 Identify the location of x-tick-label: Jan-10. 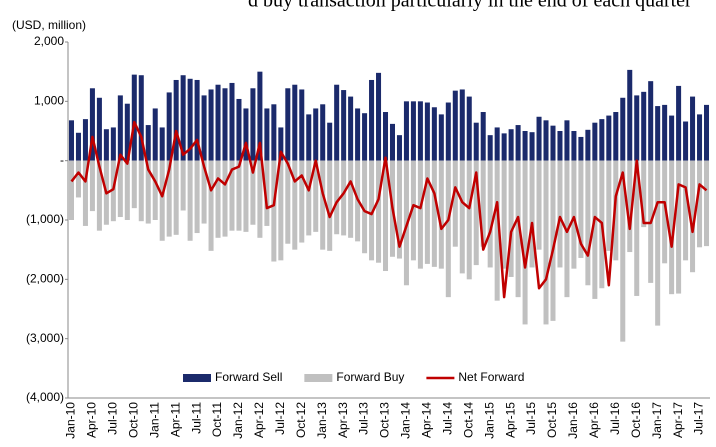
(71, 420).